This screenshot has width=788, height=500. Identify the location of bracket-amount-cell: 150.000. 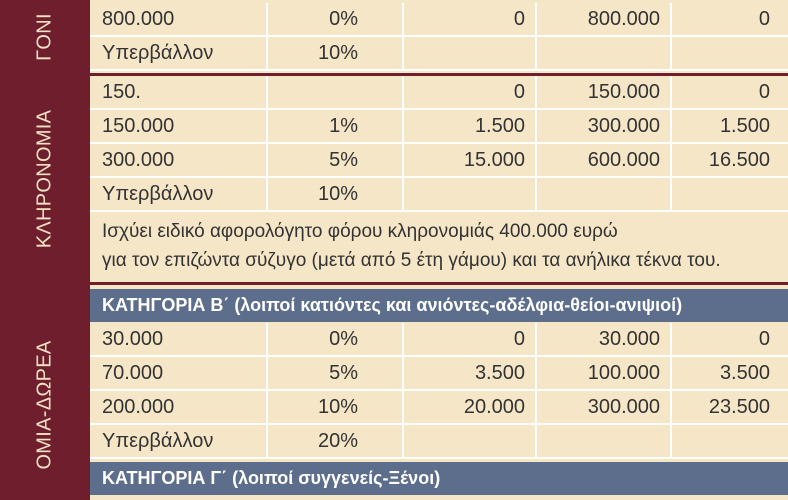
(179, 127).